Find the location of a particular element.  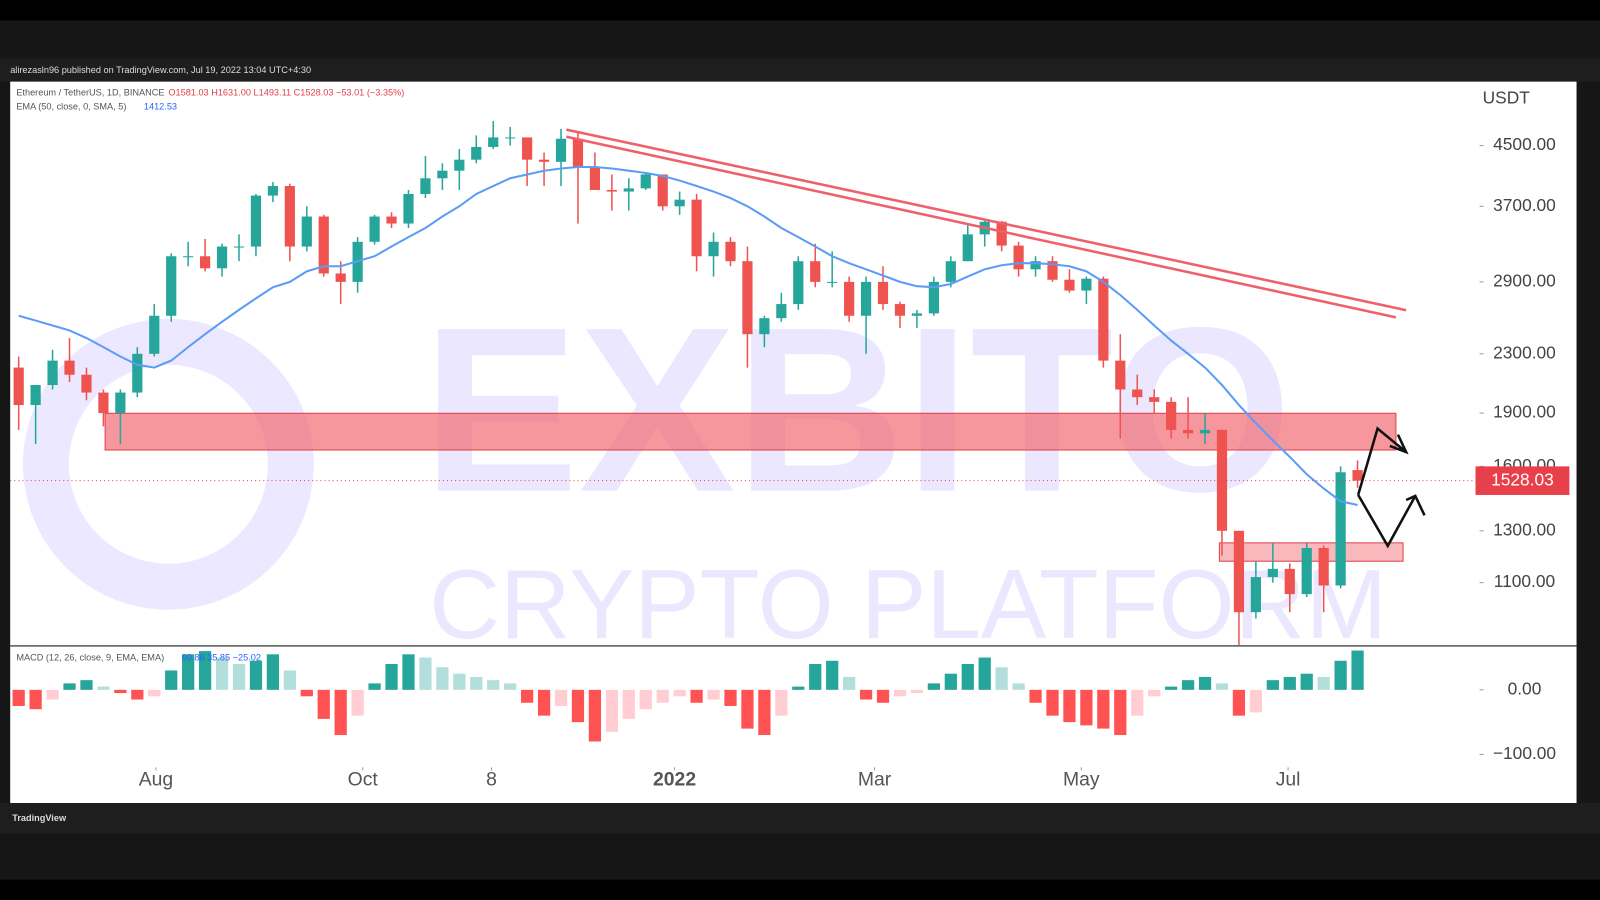

arrow-down-path is located at coordinates (1387, 521).